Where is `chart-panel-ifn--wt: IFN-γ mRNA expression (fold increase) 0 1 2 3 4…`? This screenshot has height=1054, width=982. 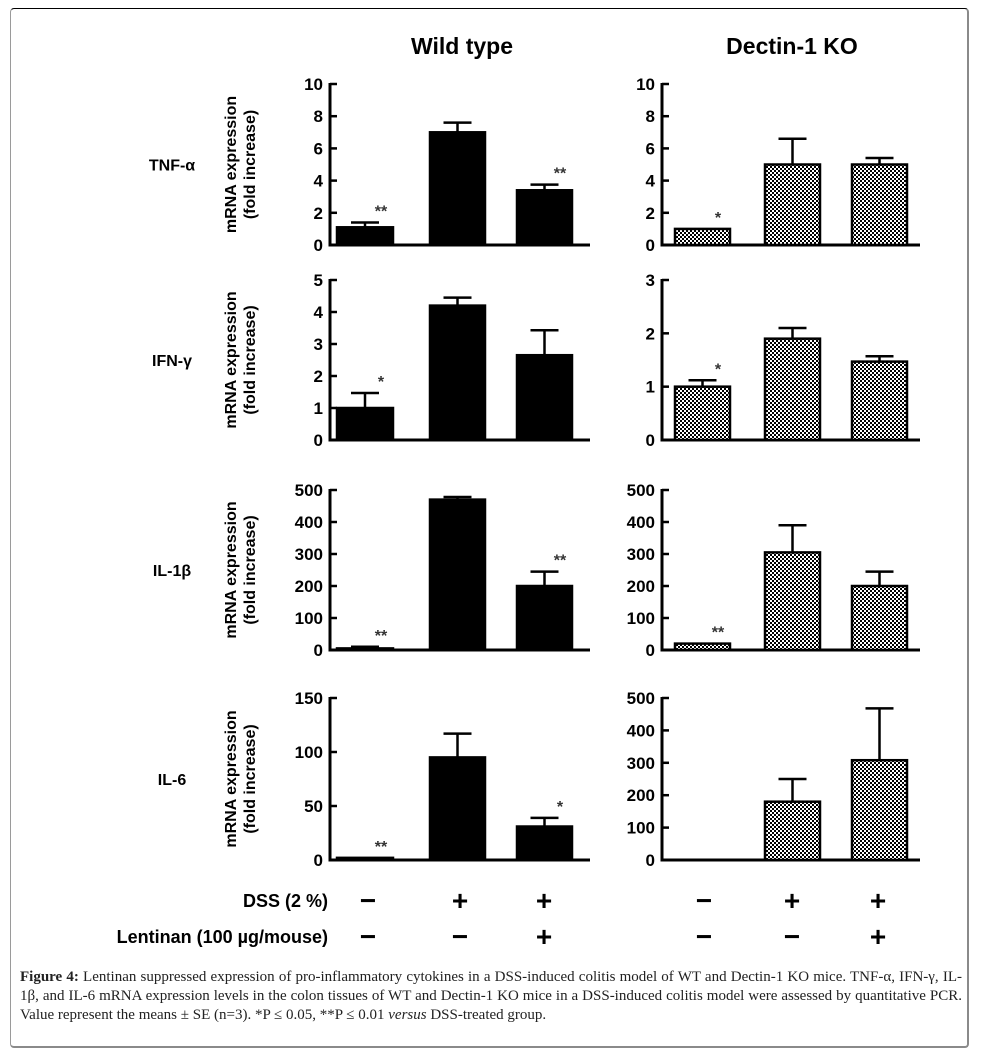 chart-panel-ifn--wt: IFN-γ mRNA expression (fold increase) 0 1 2 3 4… is located at coordinates (371, 360).